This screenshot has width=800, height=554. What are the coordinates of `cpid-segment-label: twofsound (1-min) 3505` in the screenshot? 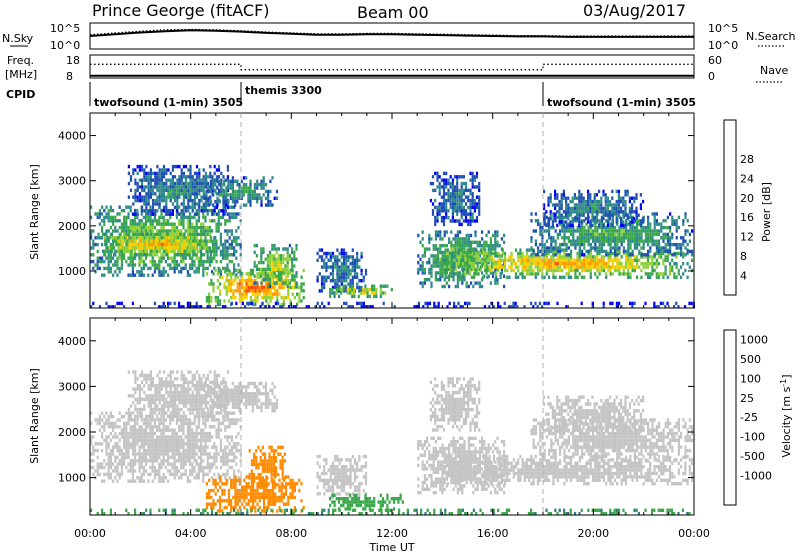 It's located at (168, 102).